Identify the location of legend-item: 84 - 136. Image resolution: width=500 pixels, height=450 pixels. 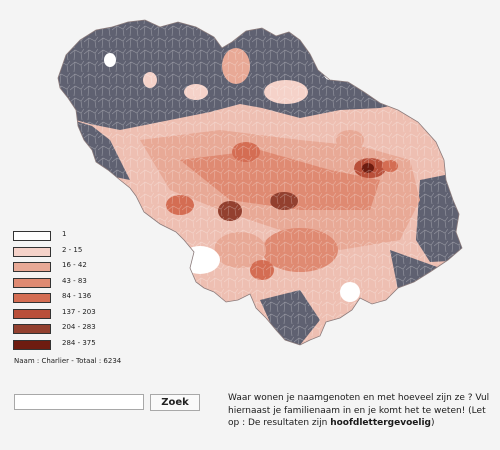
(73, 299).